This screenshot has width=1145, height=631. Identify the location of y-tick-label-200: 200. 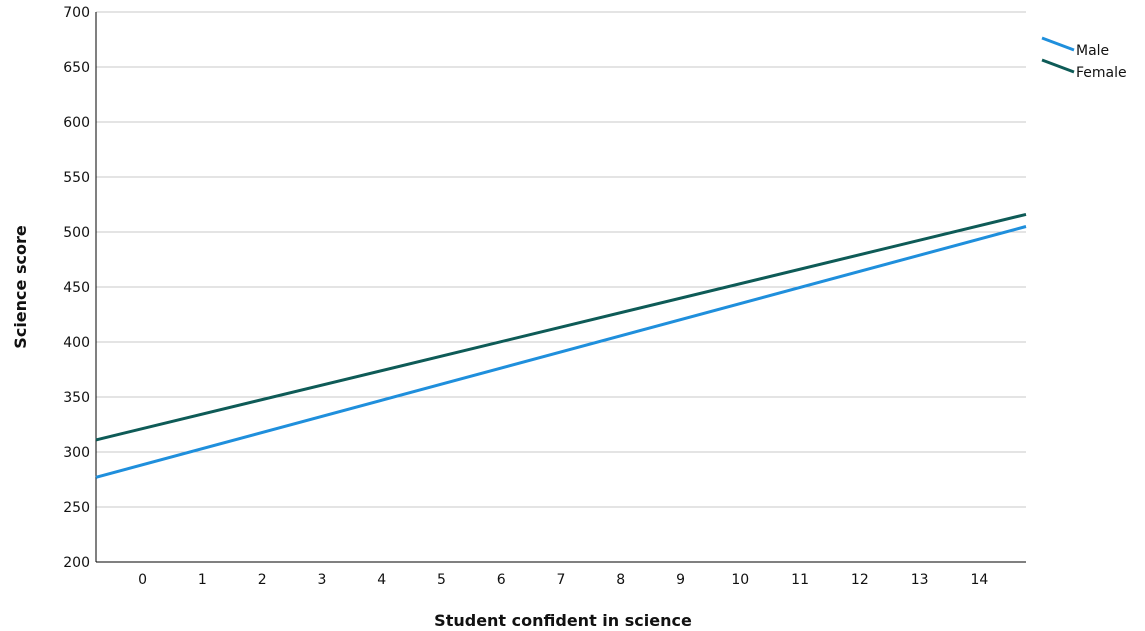
(76, 563).